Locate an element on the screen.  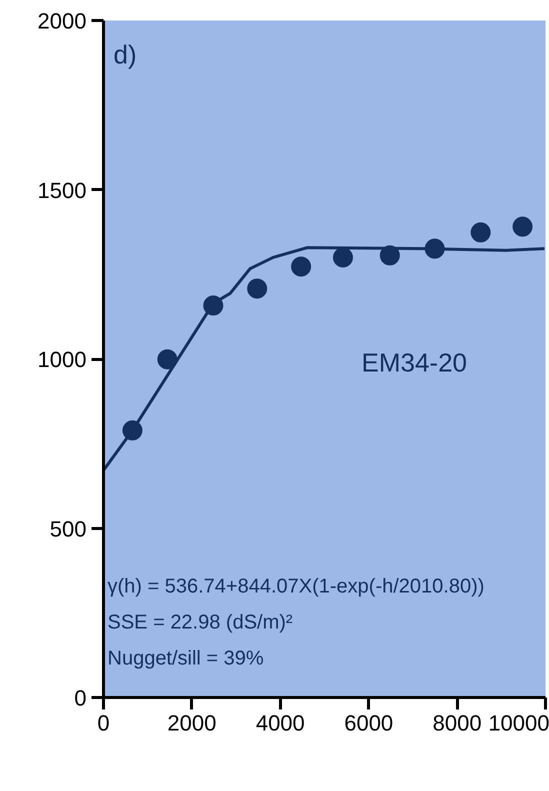
y-tick-label: 500 is located at coordinates (68, 529).